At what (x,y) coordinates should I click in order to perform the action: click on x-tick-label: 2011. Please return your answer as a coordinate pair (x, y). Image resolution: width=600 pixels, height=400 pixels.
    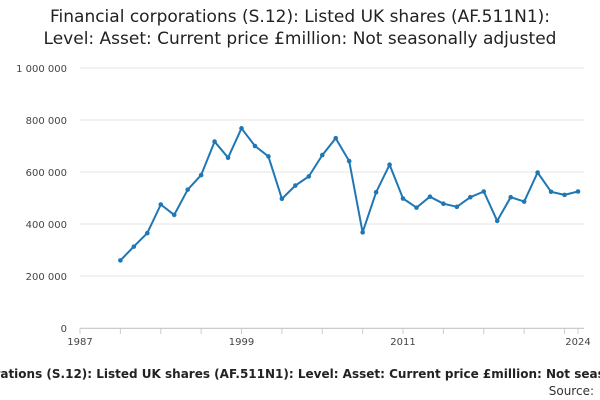
    Looking at the image, I should click on (402, 342).